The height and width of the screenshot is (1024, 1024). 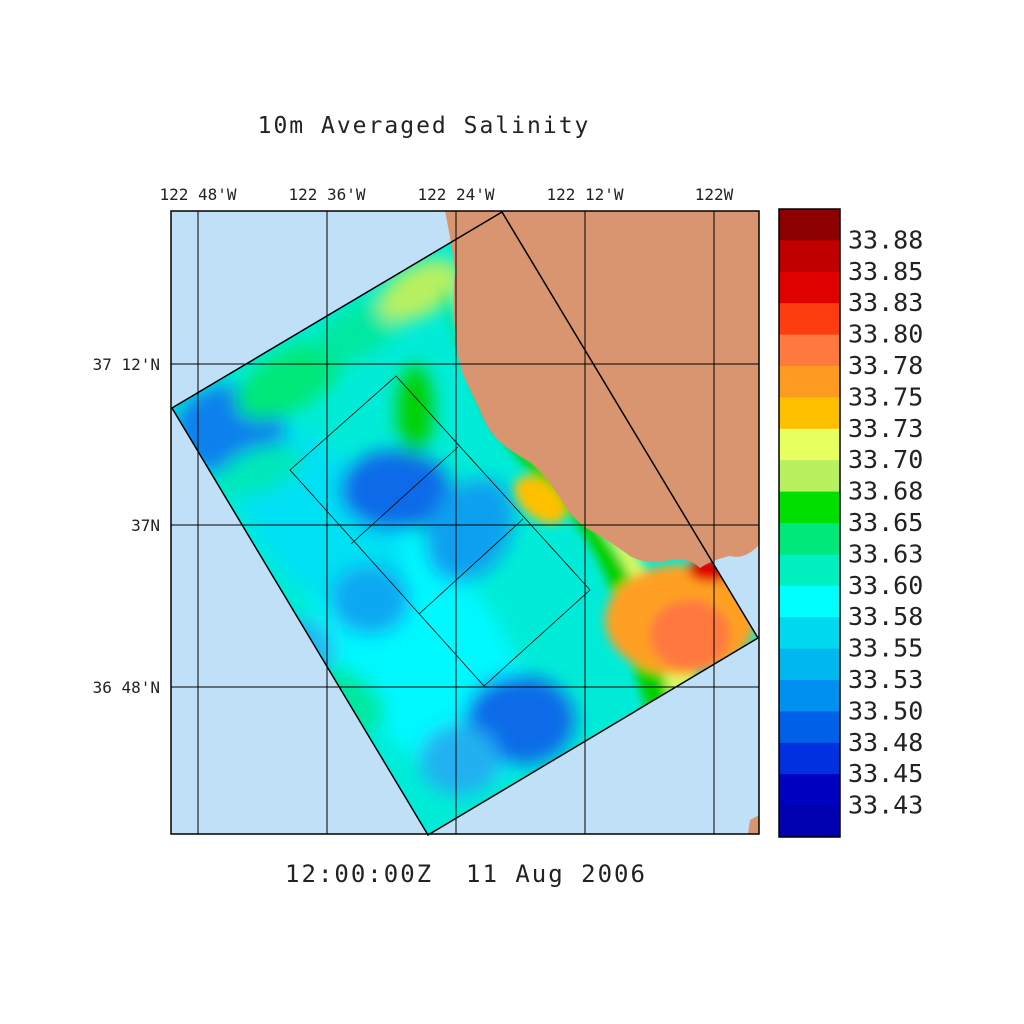 What do you see at coordinates (885, 805) in the screenshot?
I see `colorbar-label: 33.43` at bounding box center [885, 805].